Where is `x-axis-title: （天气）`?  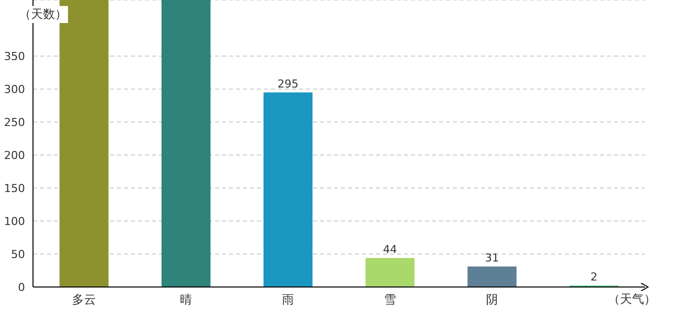
x-axis-title: （天气） is located at coordinates (632, 299).